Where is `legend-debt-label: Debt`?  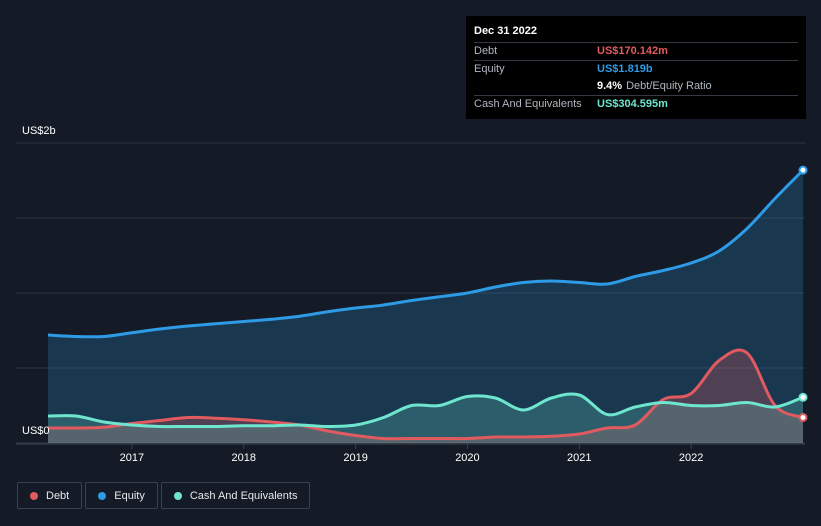 legend-debt-label: Debt is located at coordinates (58, 495).